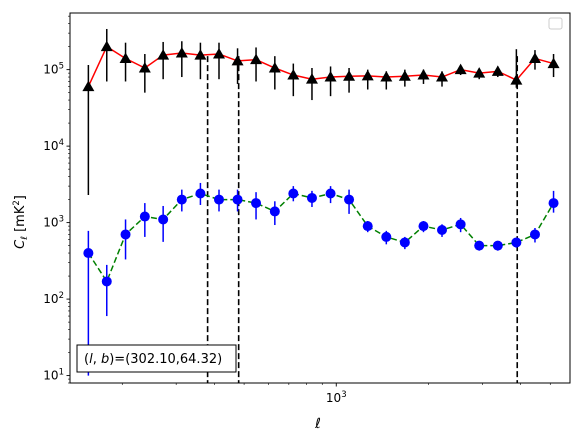 Image resolution: width=580 pixels, height=441 pixels. Describe the element at coordinates (153, 359) in the screenshot. I see `annotation-text: (l, b)=(302.10,64.32)` at that location.